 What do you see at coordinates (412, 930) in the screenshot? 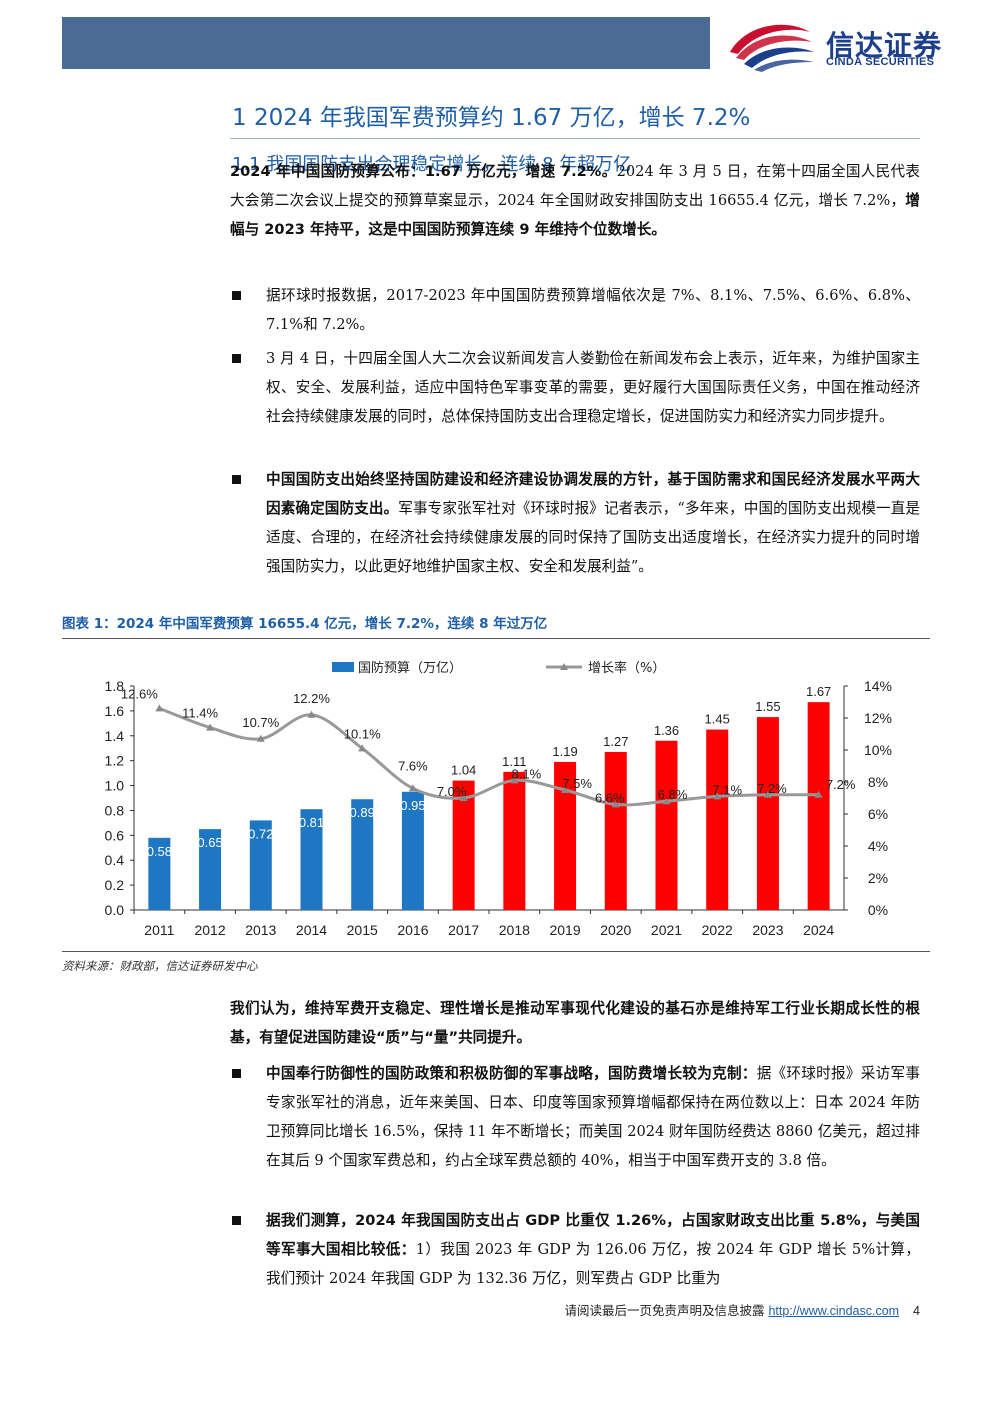
I see `x-tick-label: 2016` at bounding box center [412, 930].